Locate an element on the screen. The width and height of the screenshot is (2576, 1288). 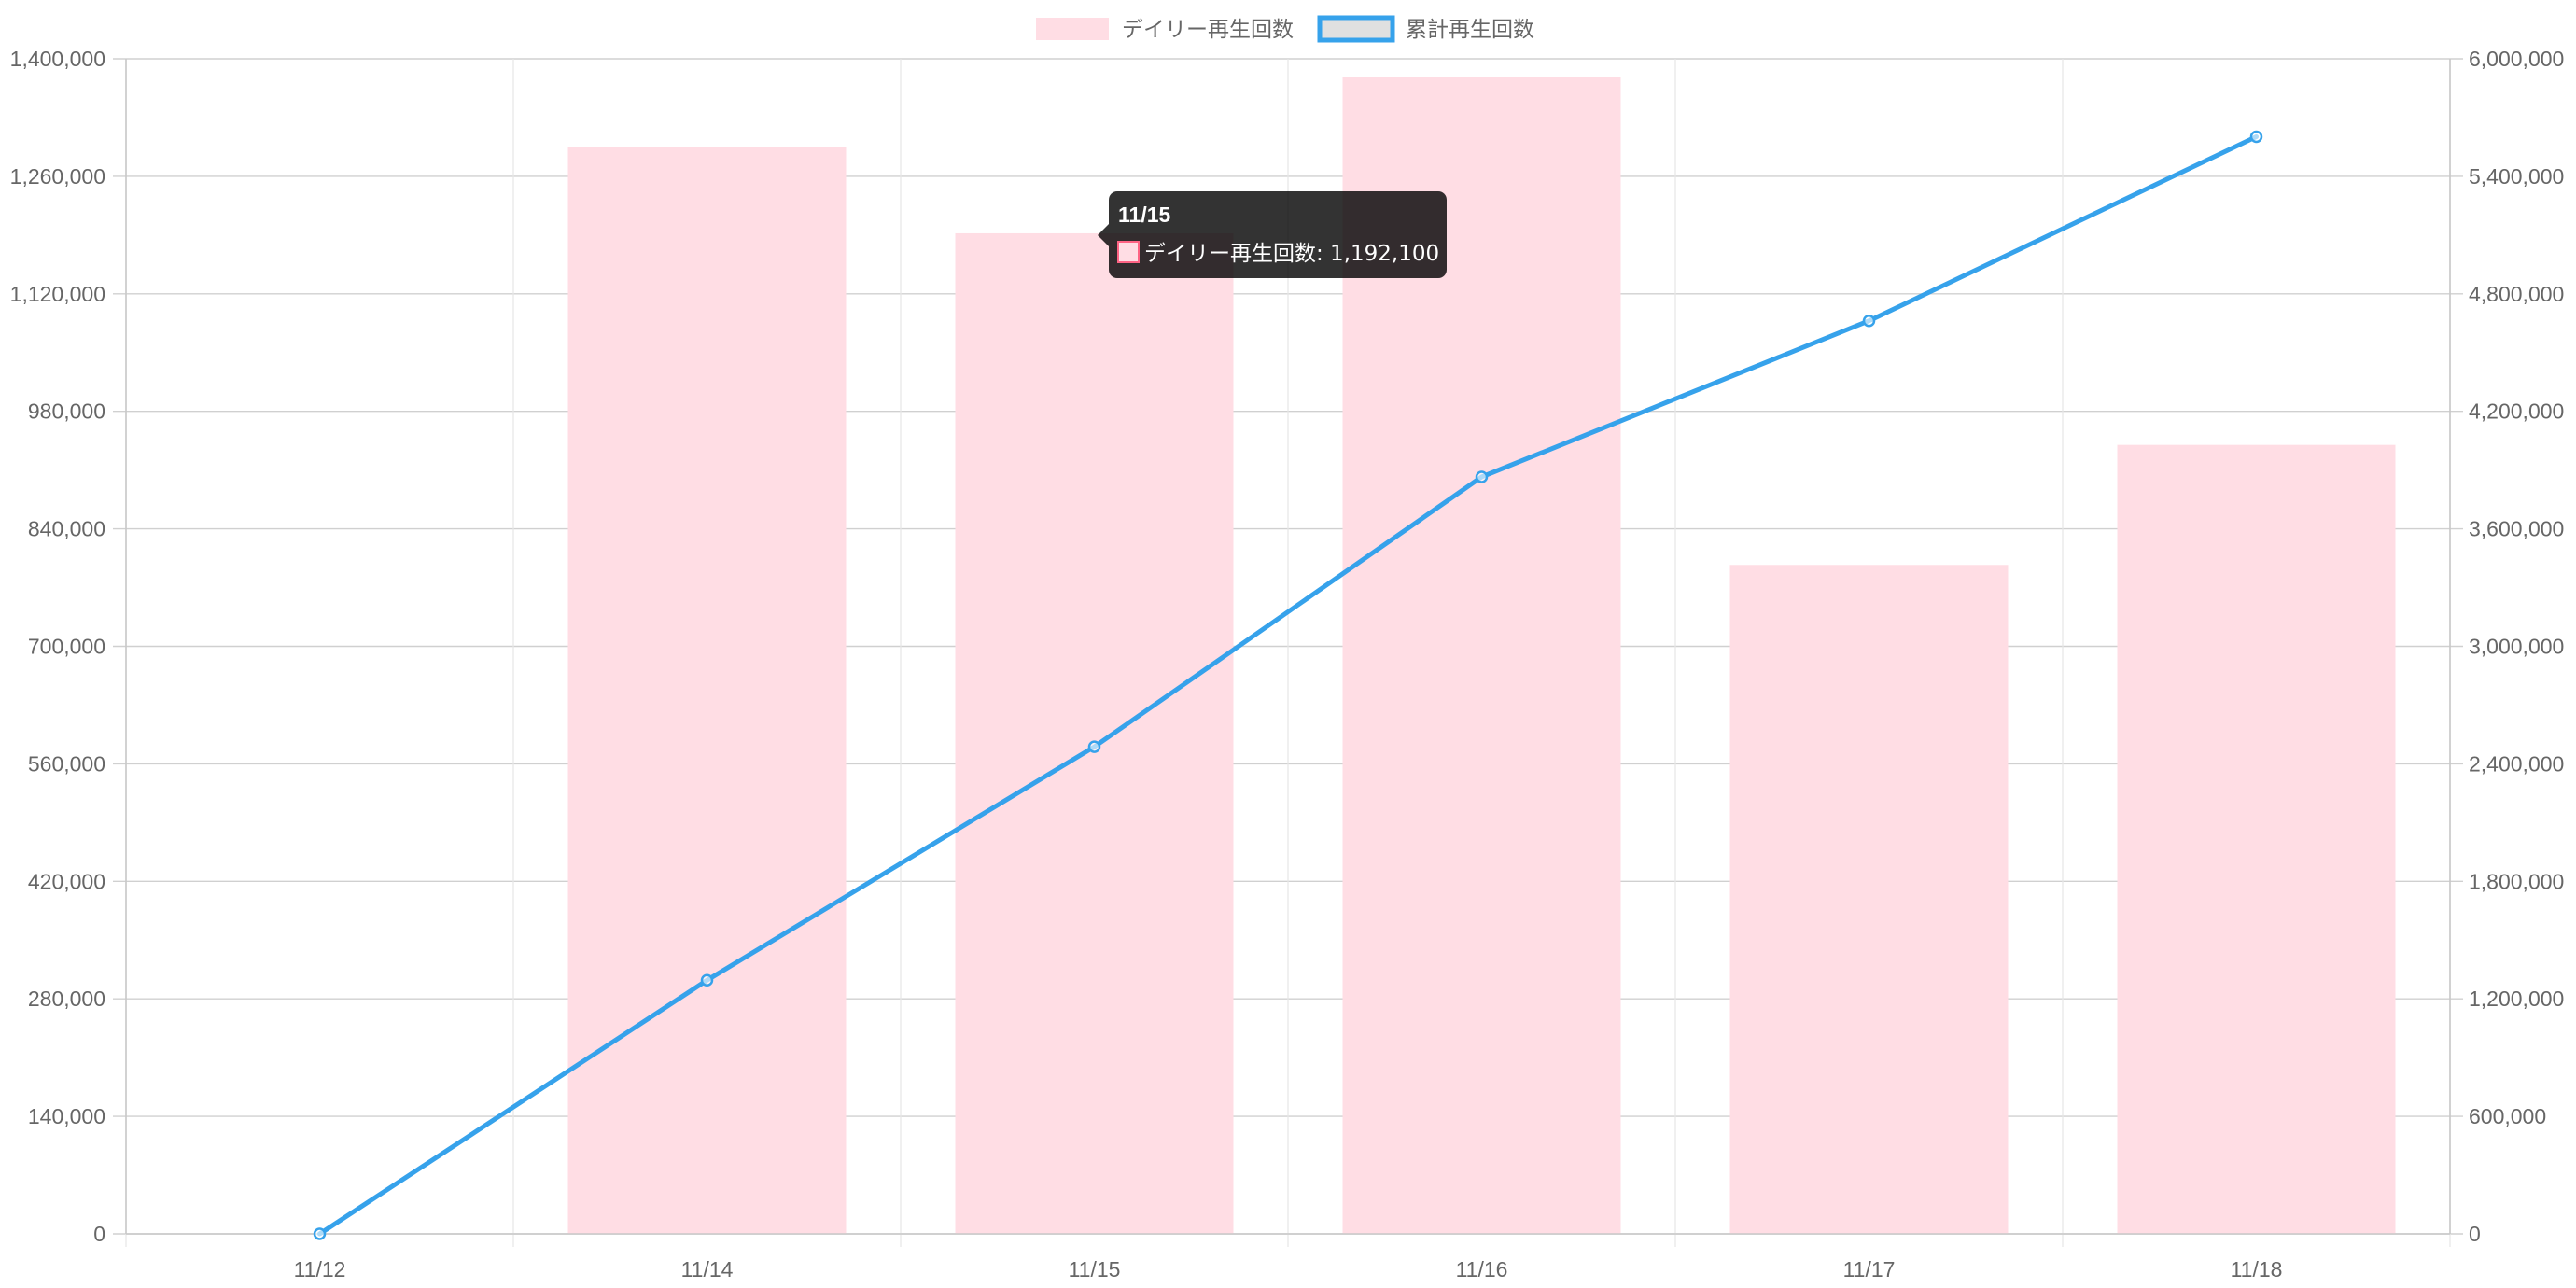
tooltip-caret is located at coordinates (1103, 235).